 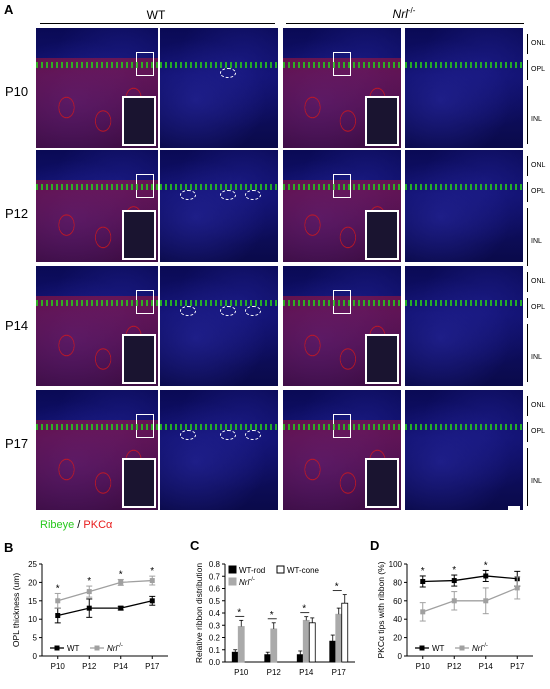 I want to click on legend-label-base: Nrl, so click(x=477, y=648).